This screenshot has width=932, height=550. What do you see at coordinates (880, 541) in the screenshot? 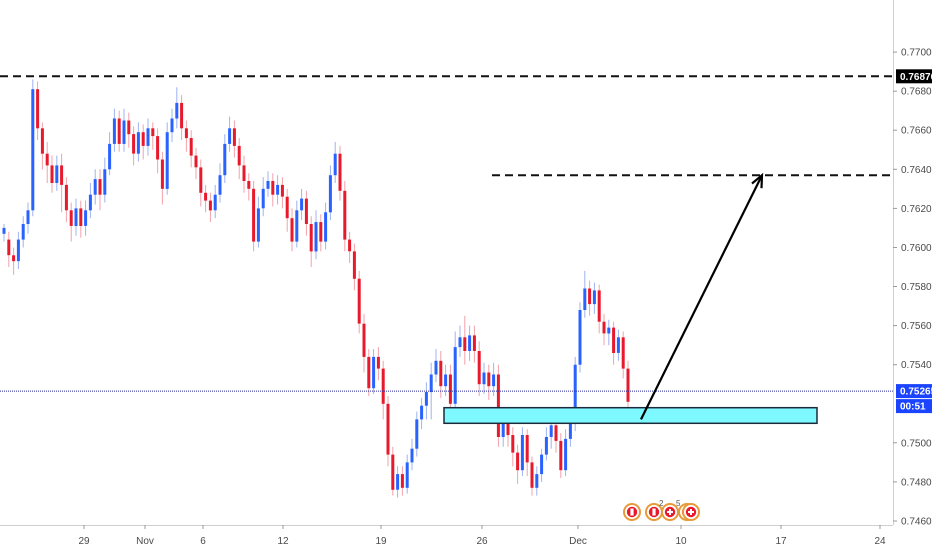
I see `time-tick-label: 24` at bounding box center [880, 541].